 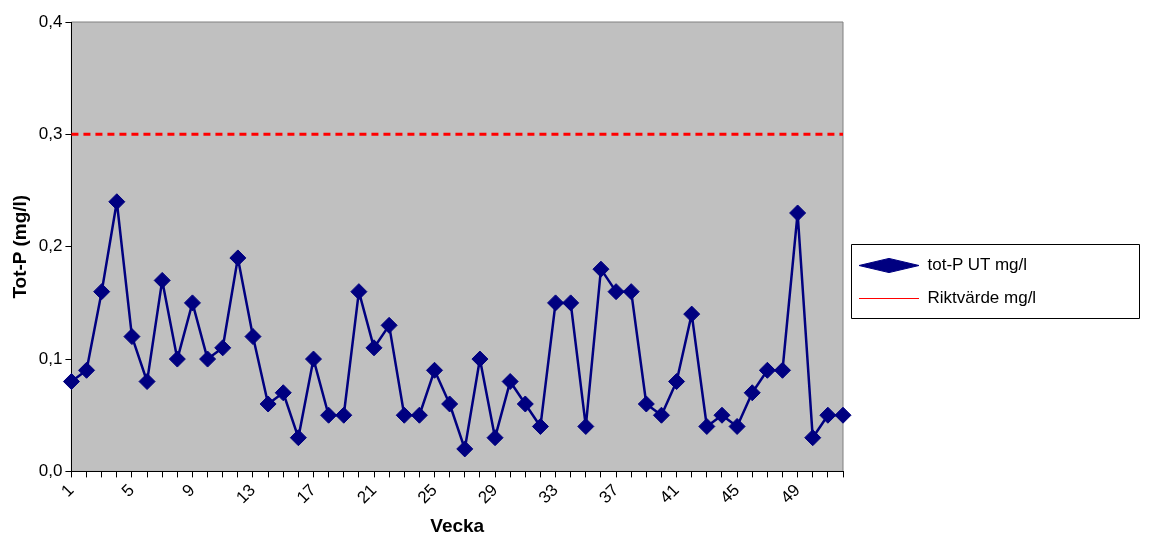 I want to click on y-tick-label: 0,1, so click(x=50, y=358).